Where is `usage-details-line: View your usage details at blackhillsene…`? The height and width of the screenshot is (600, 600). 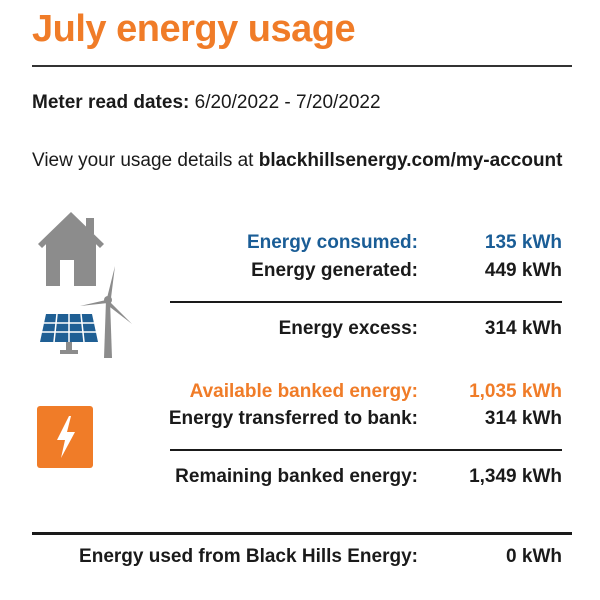
usage-details-line: View your usage details at blackhillsene… is located at coordinates (297, 161).